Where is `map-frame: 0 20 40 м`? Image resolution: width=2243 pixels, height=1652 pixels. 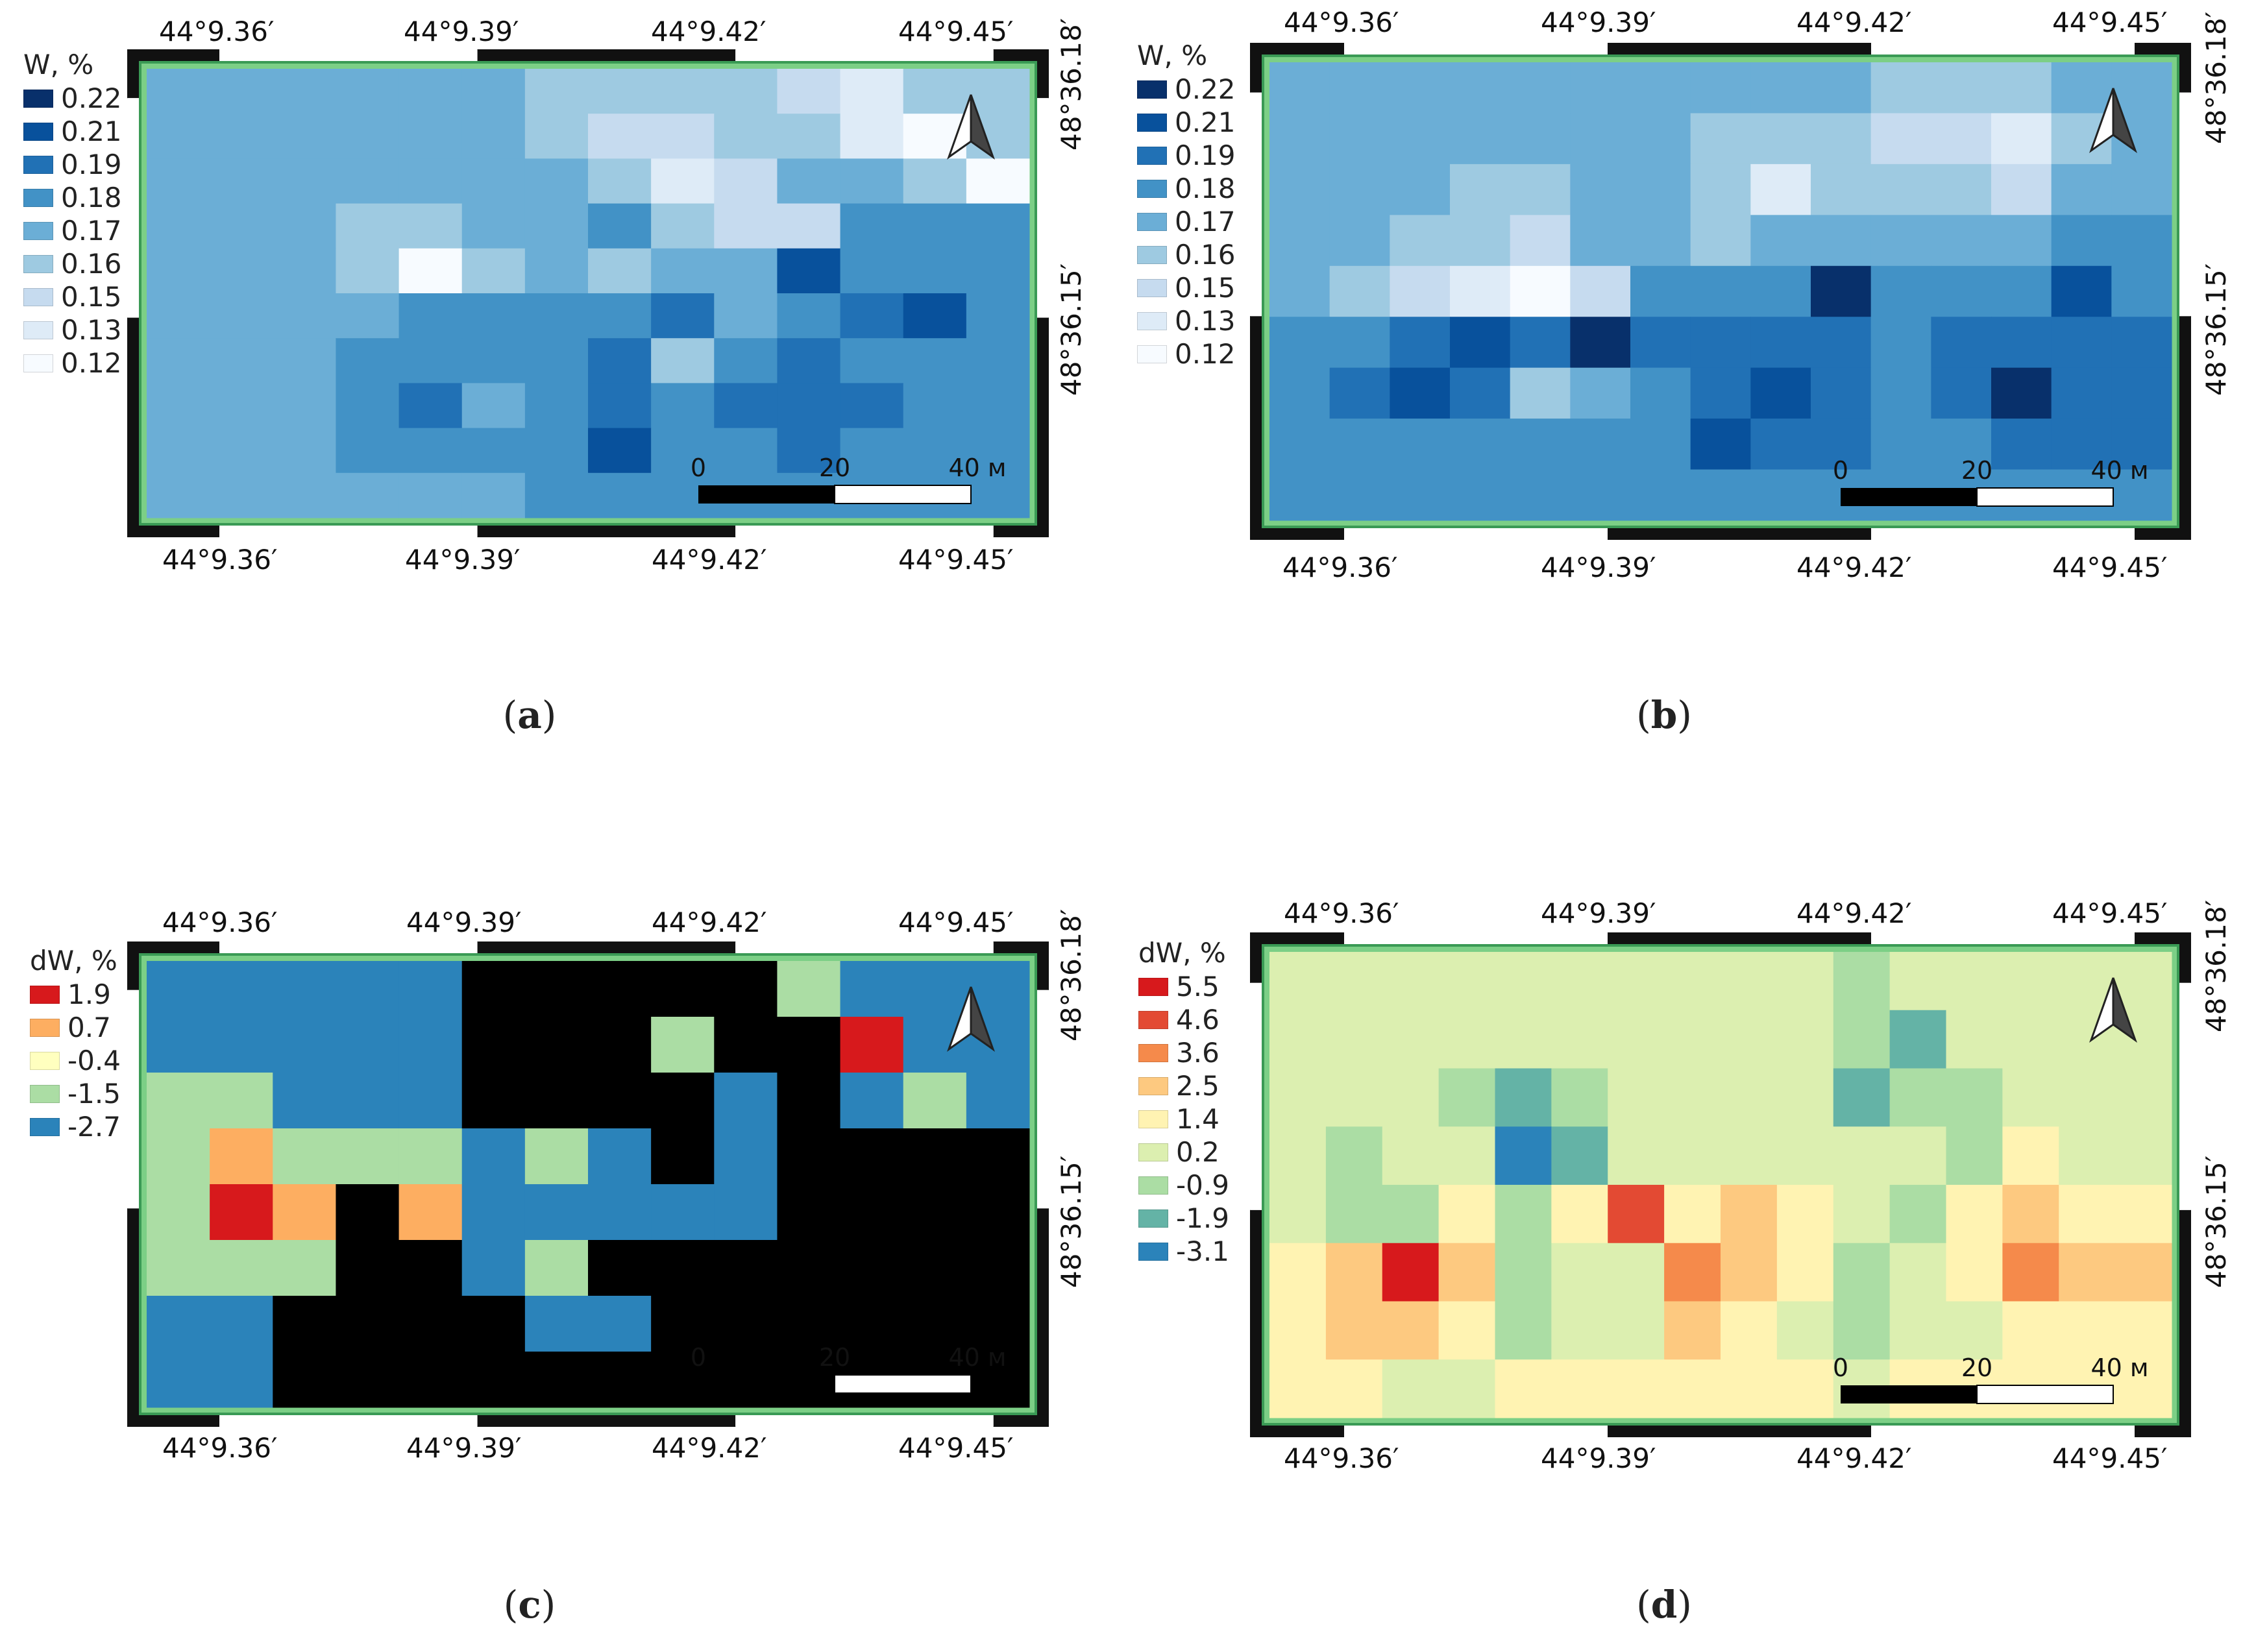 map-frame: 0 20 40 м is located at coordinates (1720, 291).